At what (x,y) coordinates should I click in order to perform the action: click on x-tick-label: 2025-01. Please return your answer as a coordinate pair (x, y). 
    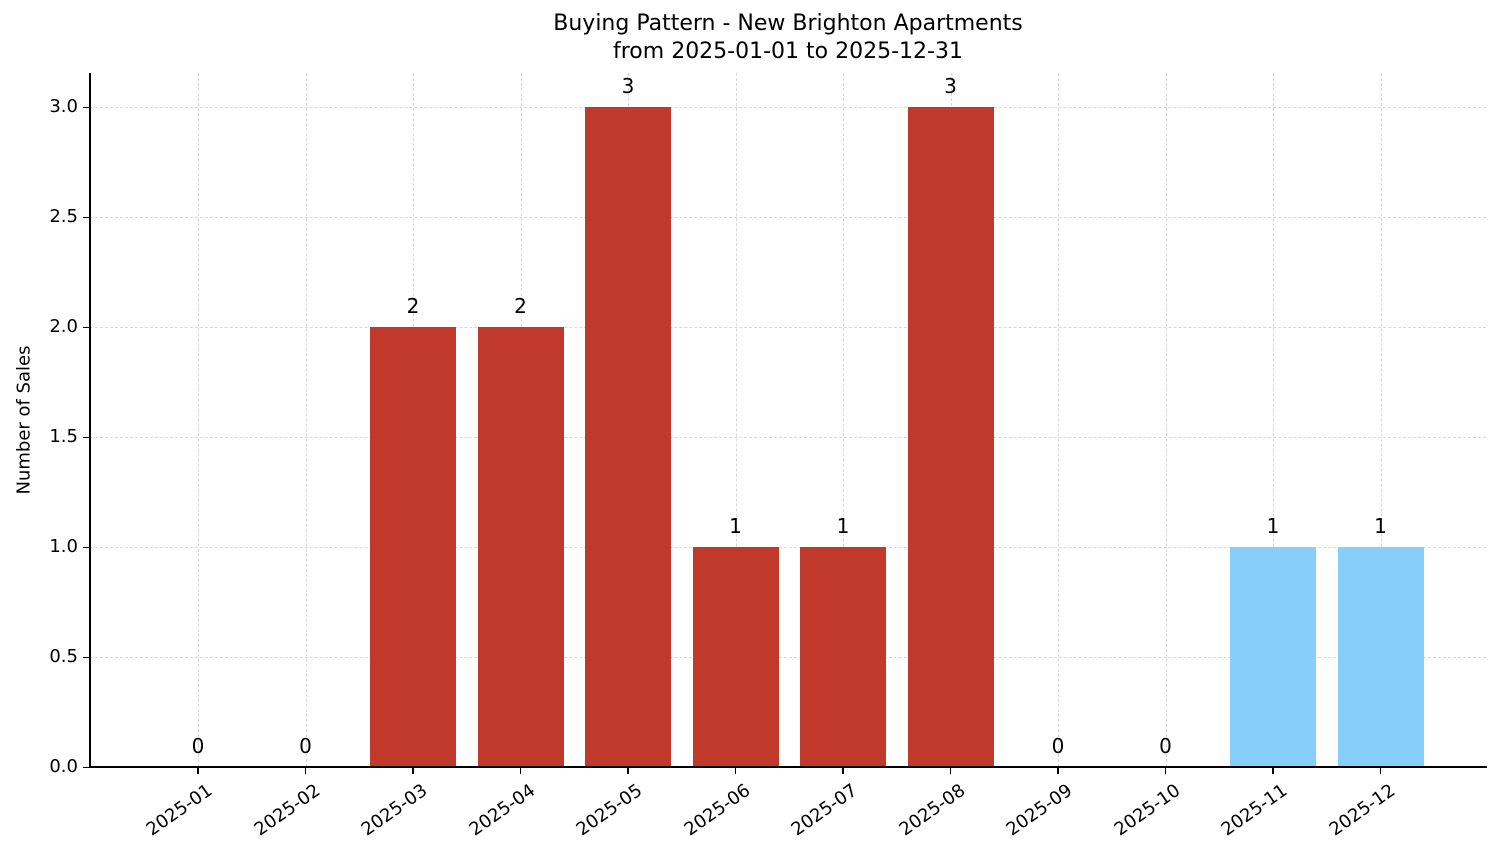
    Looking at the image, I should click on (179, 810).